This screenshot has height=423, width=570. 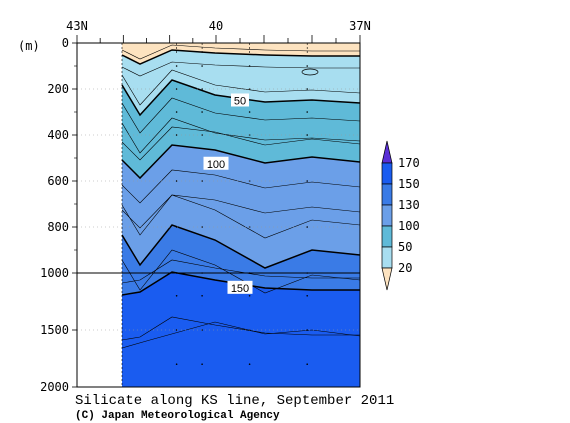 I want to click on contour-labels: 50 100 150, so click(x=228, y=194).